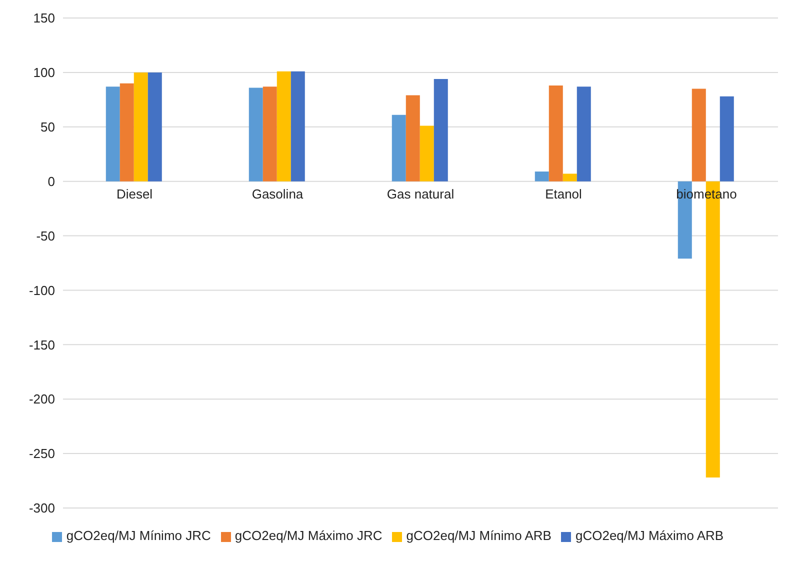 This screenshot has width=790, height=562. What do you see at coordinates (44, 72) in the screenshot?
I see `y-tick-label: 100` at bounding box center [44, 72].